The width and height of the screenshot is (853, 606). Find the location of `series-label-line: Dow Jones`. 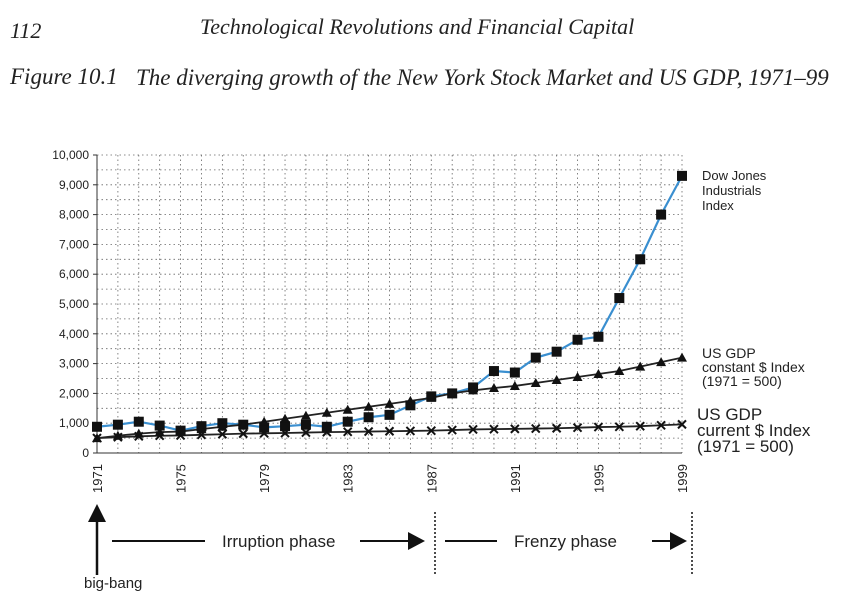

series-label-line: Dow Jones is located at coordinates (734, 175).